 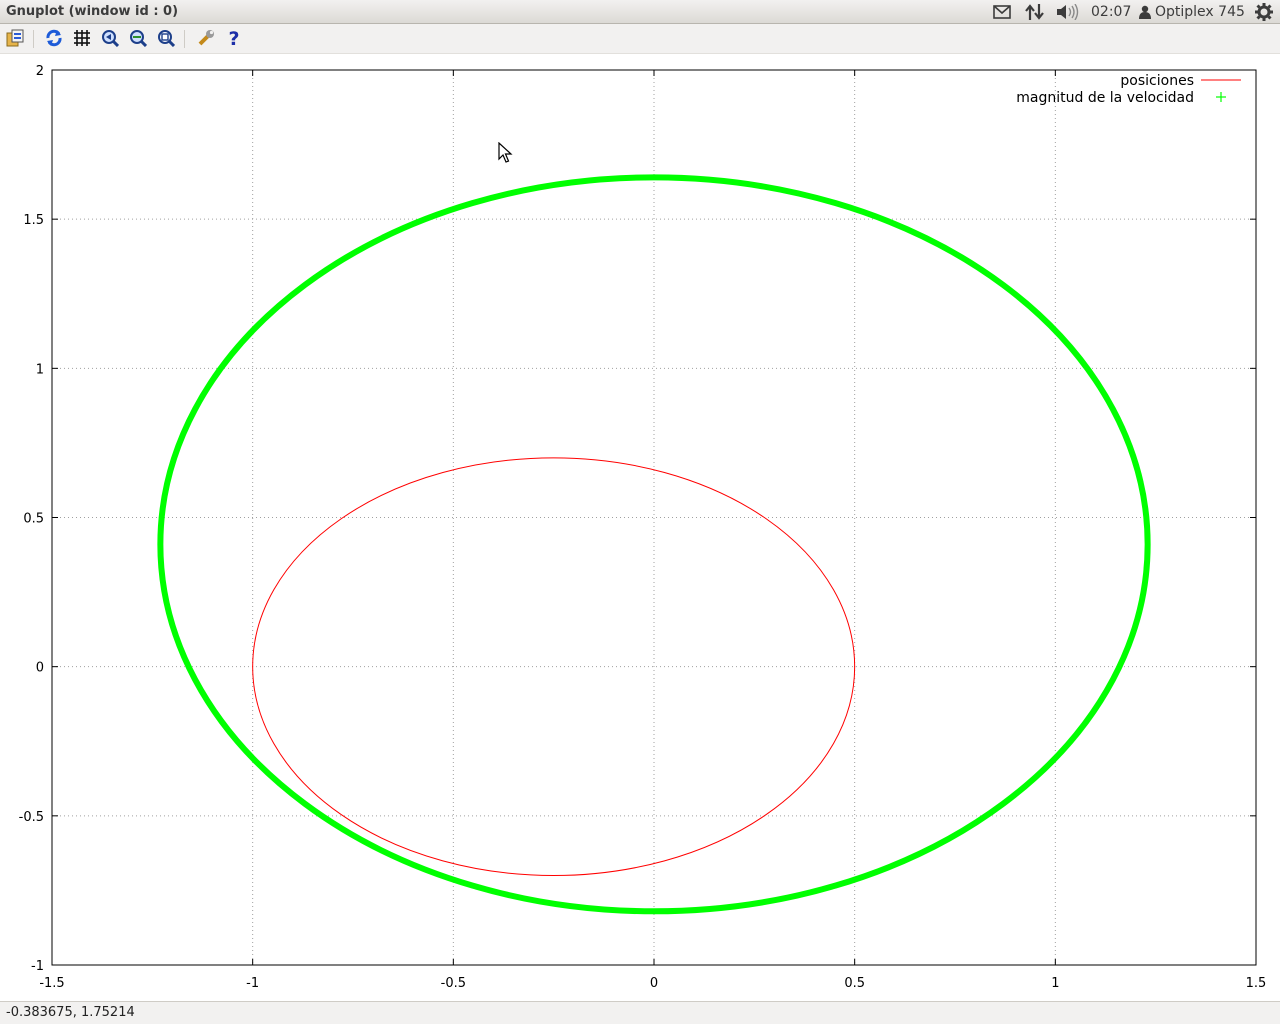 I want to click on status-bar: -0.383675, 1.75214, so click(x=640, y=1012).